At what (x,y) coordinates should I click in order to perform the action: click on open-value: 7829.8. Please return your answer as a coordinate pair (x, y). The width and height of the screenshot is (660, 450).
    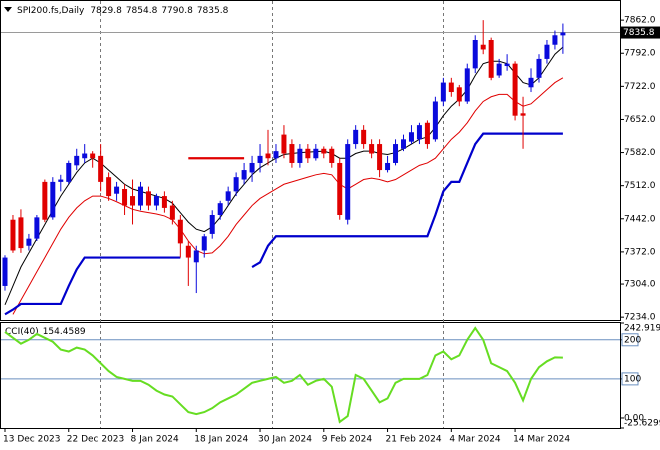
    Looking at the image, I should click on (106, 11).